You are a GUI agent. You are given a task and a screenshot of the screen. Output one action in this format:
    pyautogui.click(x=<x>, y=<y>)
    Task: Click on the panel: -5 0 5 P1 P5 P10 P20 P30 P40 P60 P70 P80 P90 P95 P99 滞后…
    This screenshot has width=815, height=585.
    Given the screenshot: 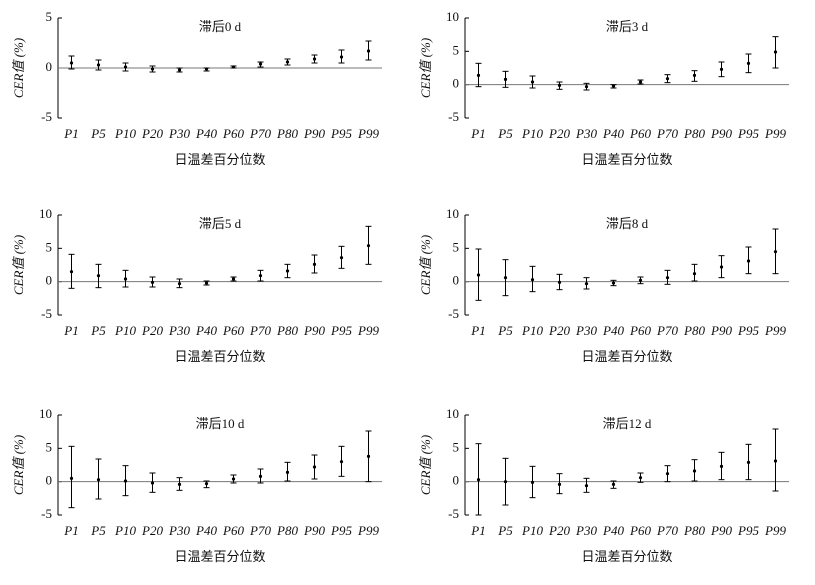 What is the action you would take?
    pyautogui.click(x=196, y=88)
    